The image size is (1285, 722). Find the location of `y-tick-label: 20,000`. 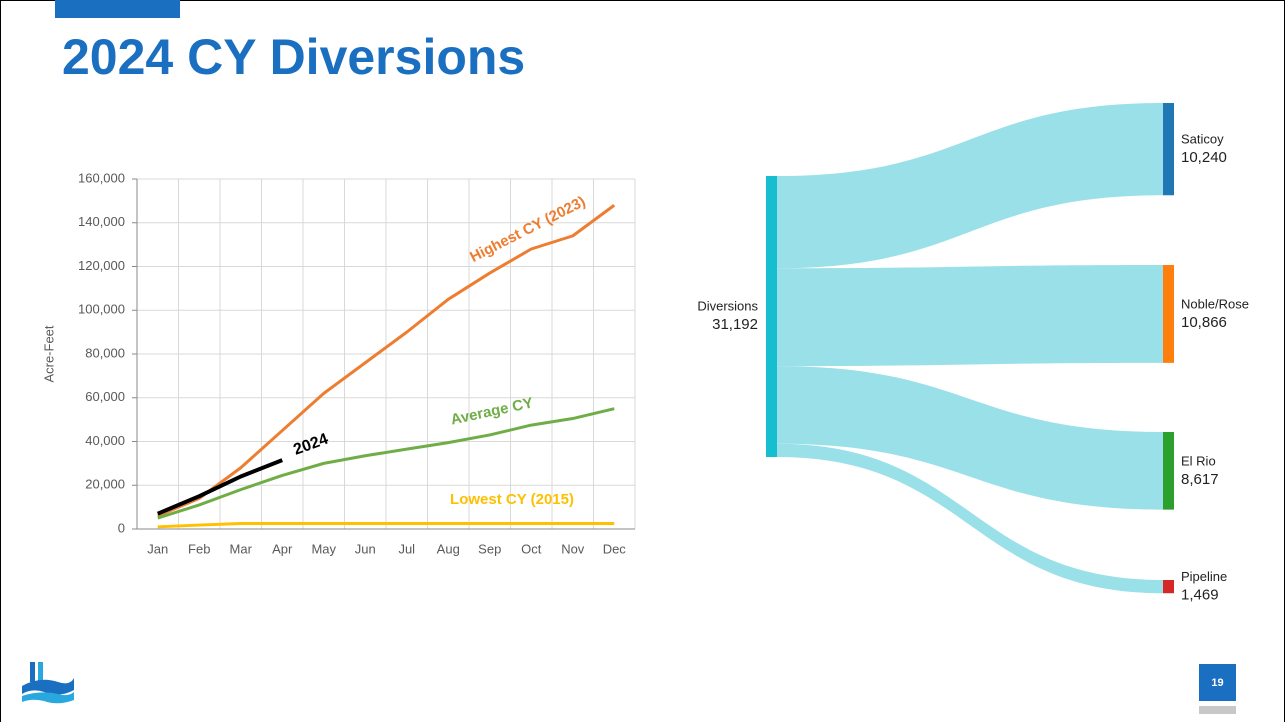

y-tick-label: 20,000 is located at coordinates (105, 484).